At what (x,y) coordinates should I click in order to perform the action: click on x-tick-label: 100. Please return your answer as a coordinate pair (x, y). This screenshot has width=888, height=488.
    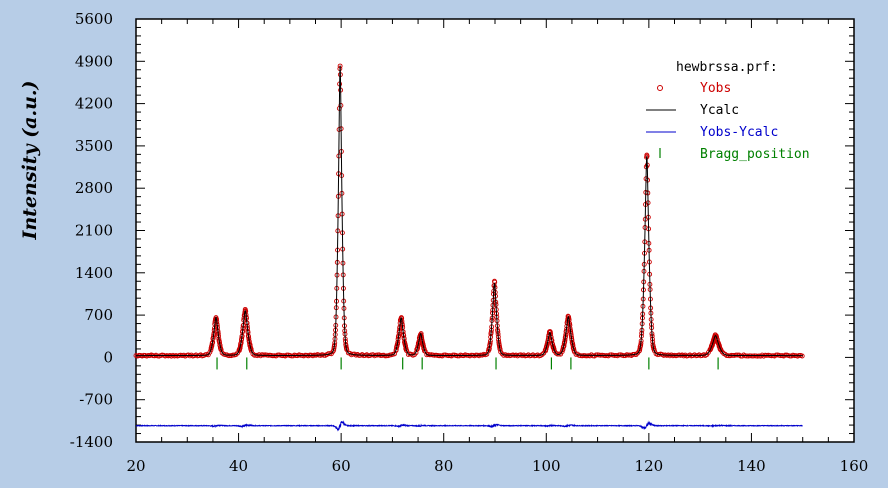
    Looking at the image, I should click on (546, 466).